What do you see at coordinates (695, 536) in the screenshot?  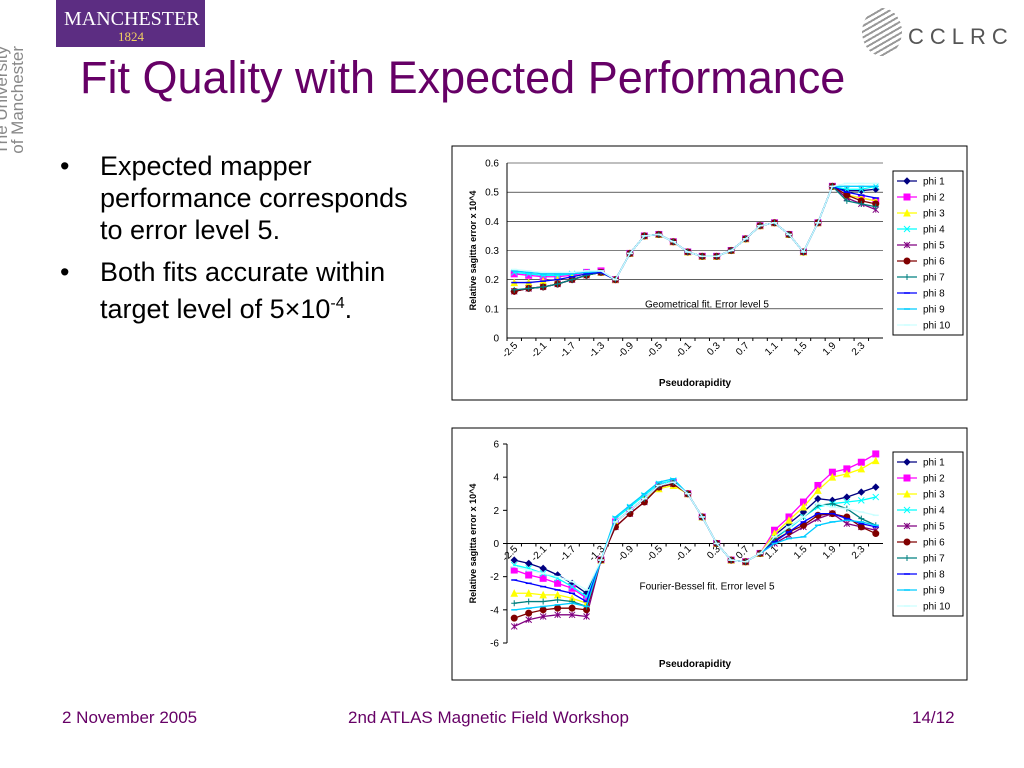 I see `series-line` at bounding box center [695, 536].